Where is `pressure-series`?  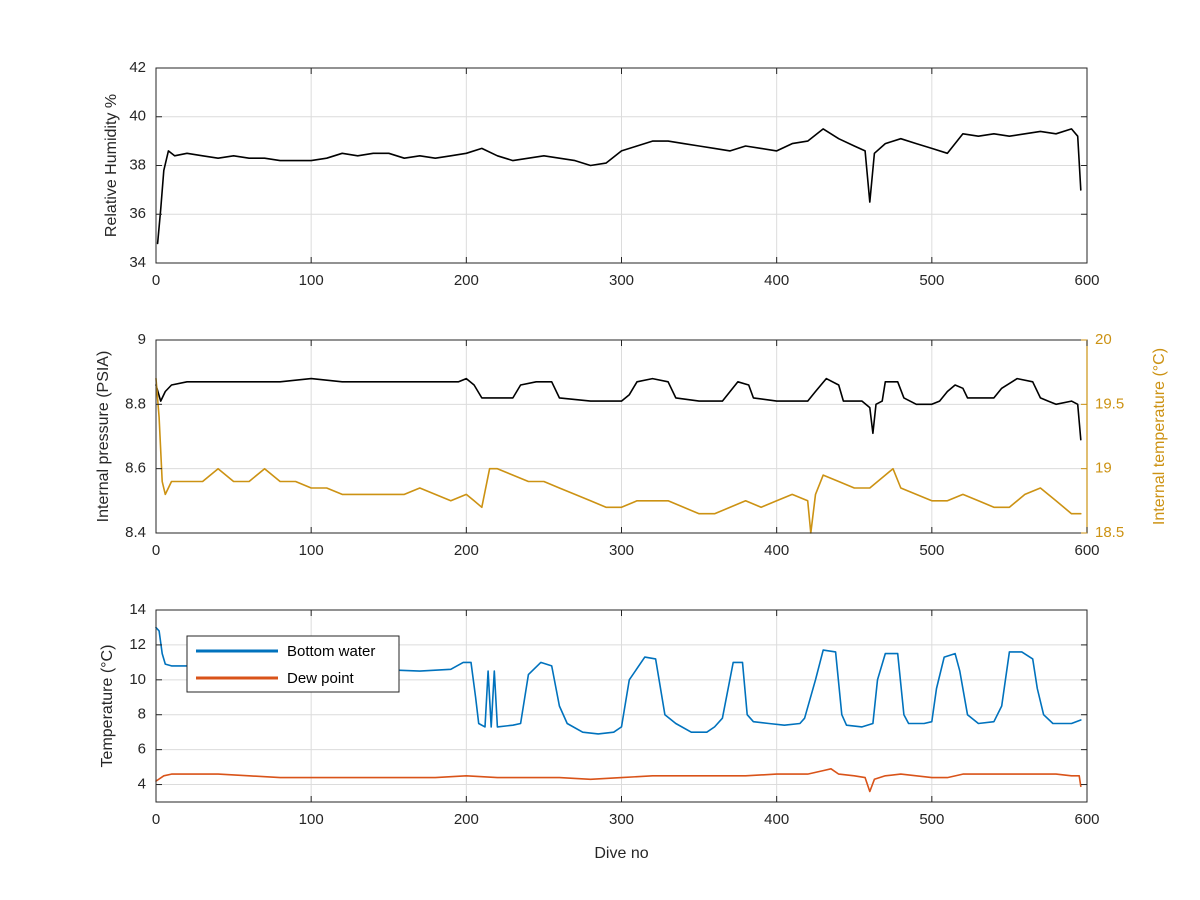 pressure-series is located at coordinates (618, 455).